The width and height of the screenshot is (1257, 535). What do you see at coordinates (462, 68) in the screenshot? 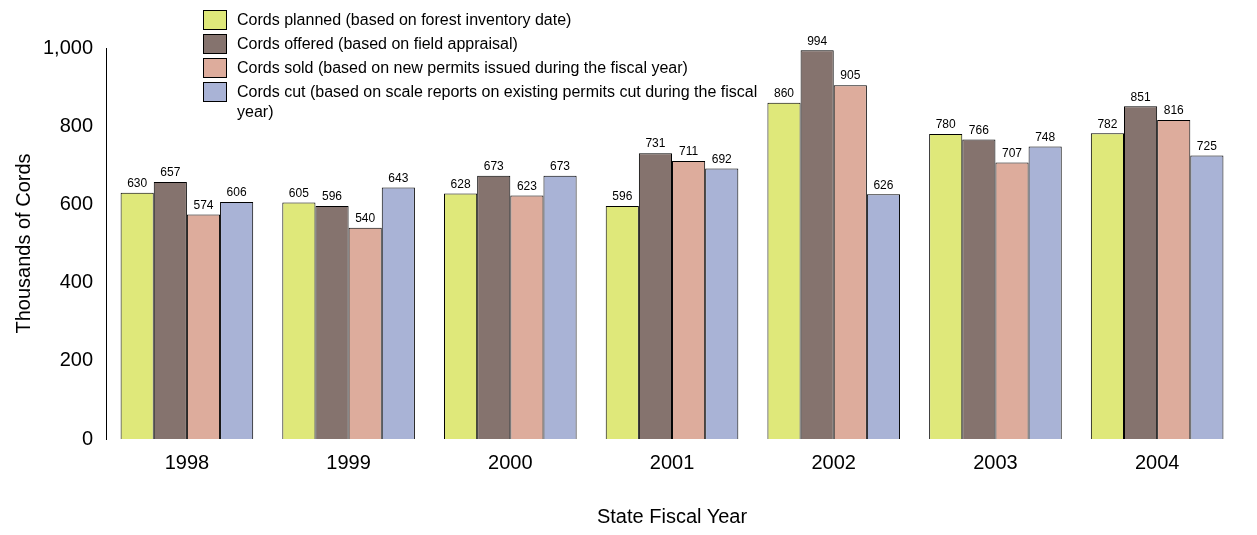
I see `legend-label: Cords sold (based on new permits issued during the fiscal year)` at bounding box center [462, 68].